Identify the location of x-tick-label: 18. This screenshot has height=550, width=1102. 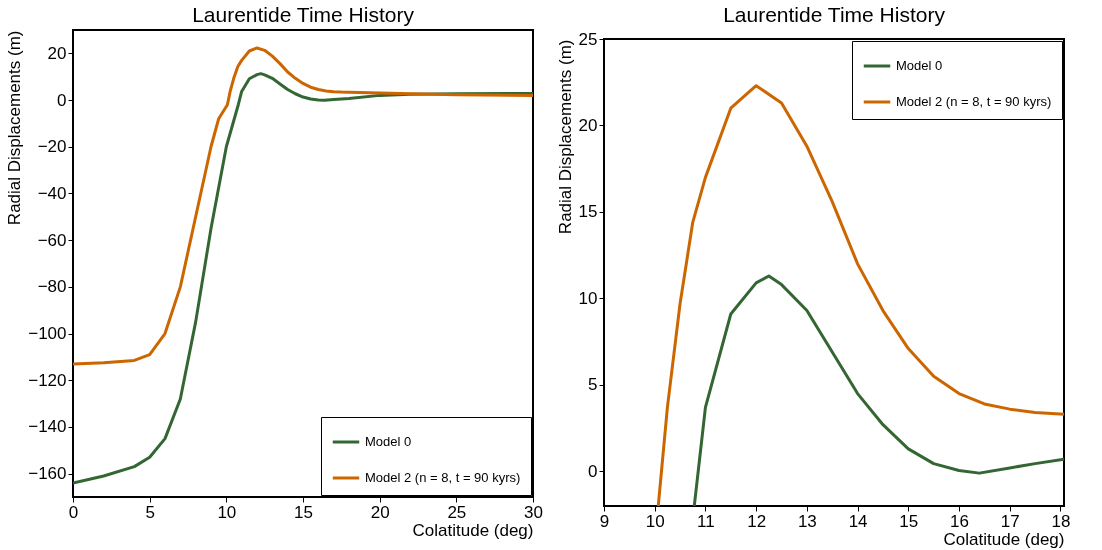
(1061, 521).